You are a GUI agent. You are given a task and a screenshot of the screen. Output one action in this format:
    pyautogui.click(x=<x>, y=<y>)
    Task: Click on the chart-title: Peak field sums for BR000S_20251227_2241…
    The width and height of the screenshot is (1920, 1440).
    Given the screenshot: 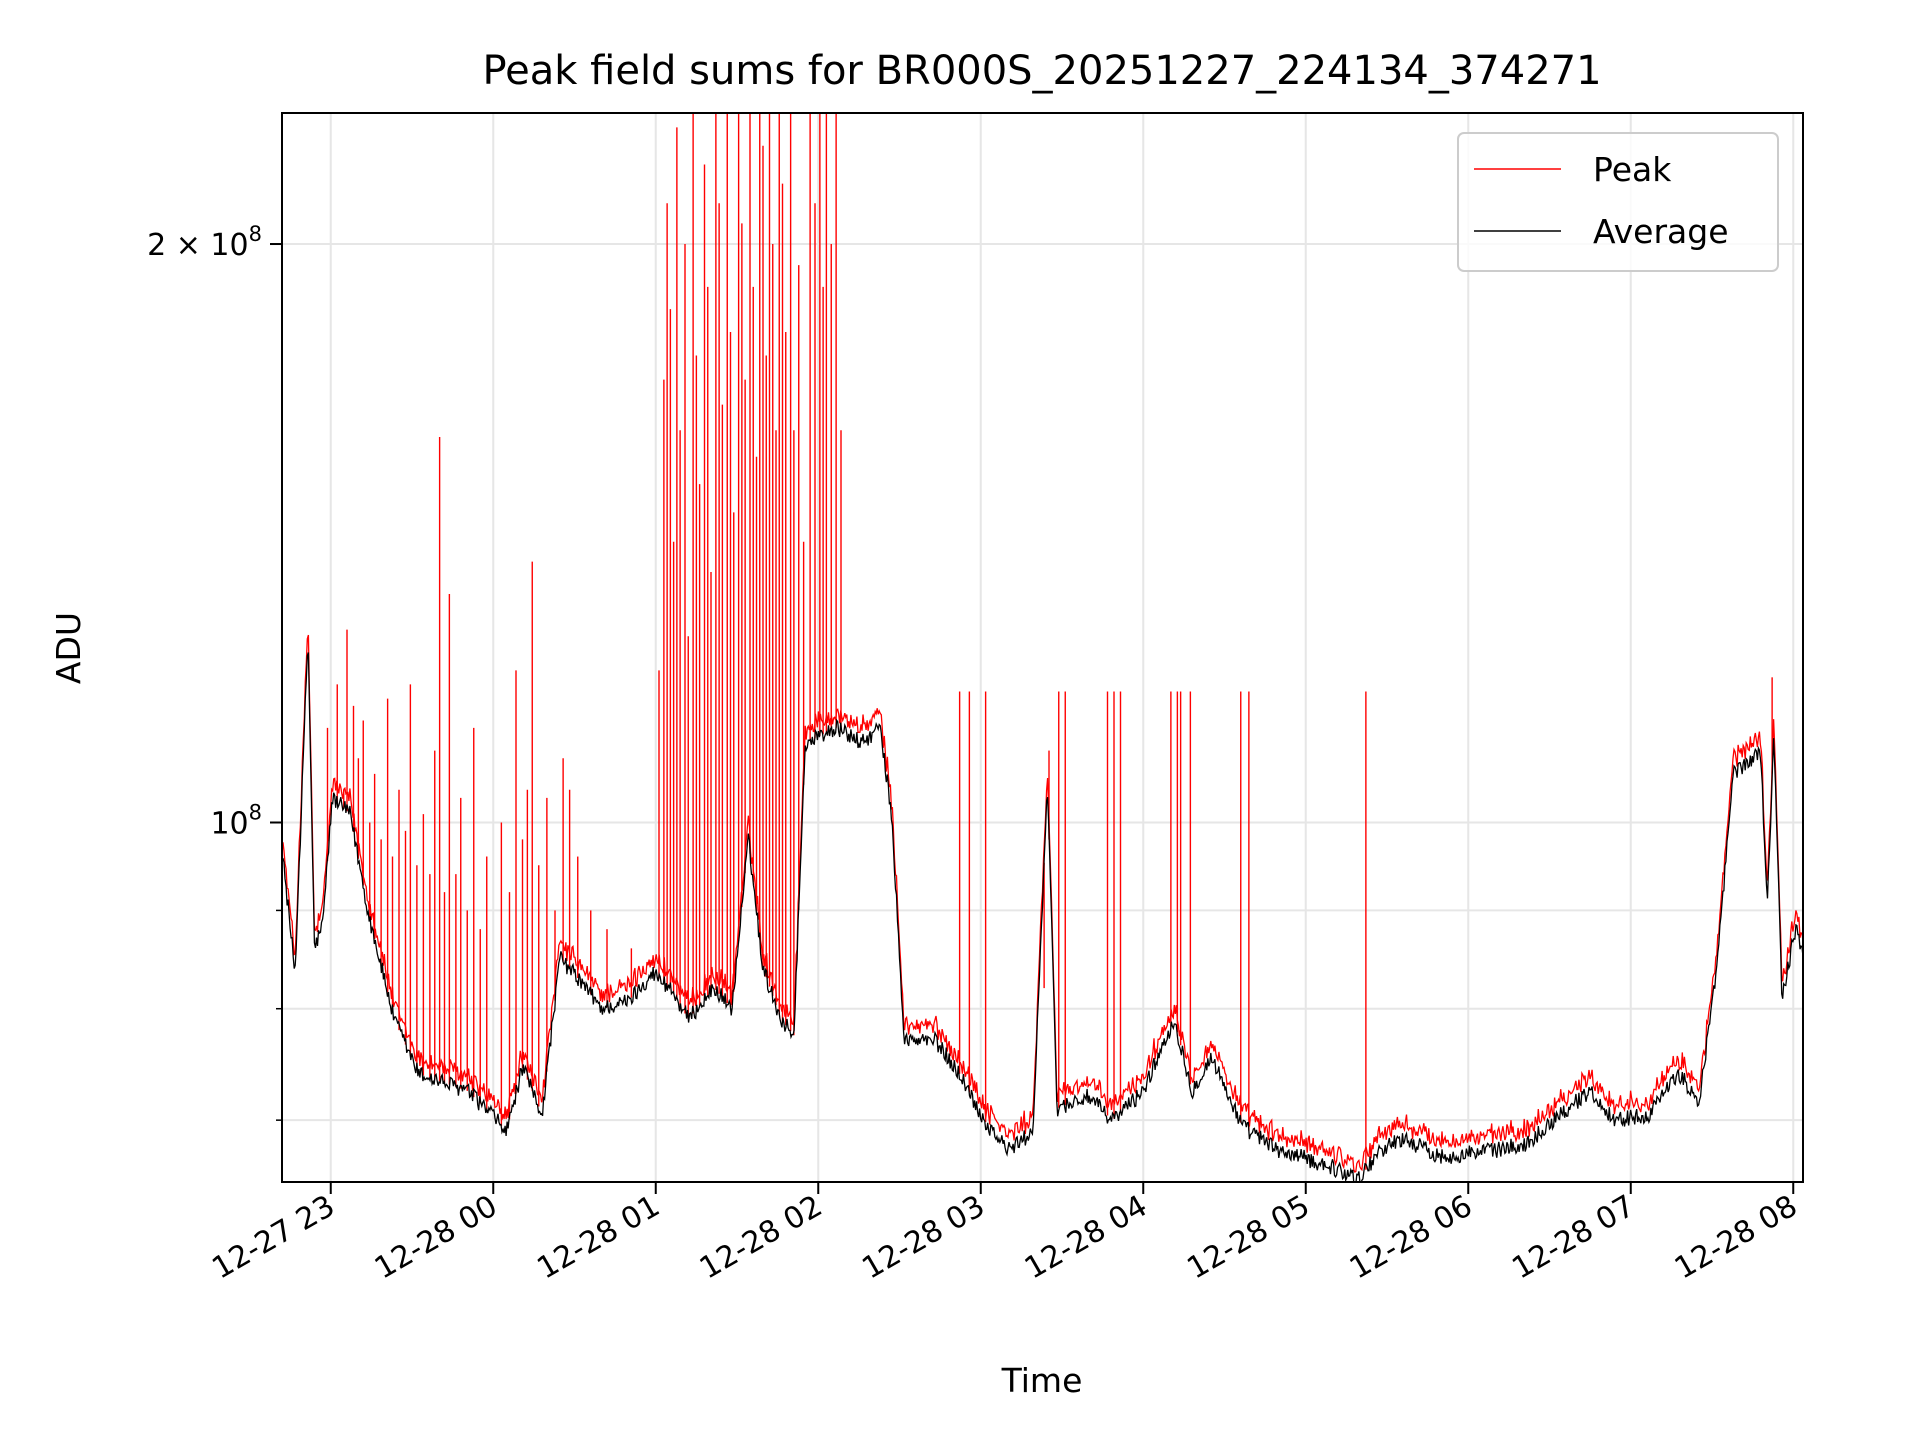 What is the action you would take?
    pyautogui.click(x=1041, y=71)
    